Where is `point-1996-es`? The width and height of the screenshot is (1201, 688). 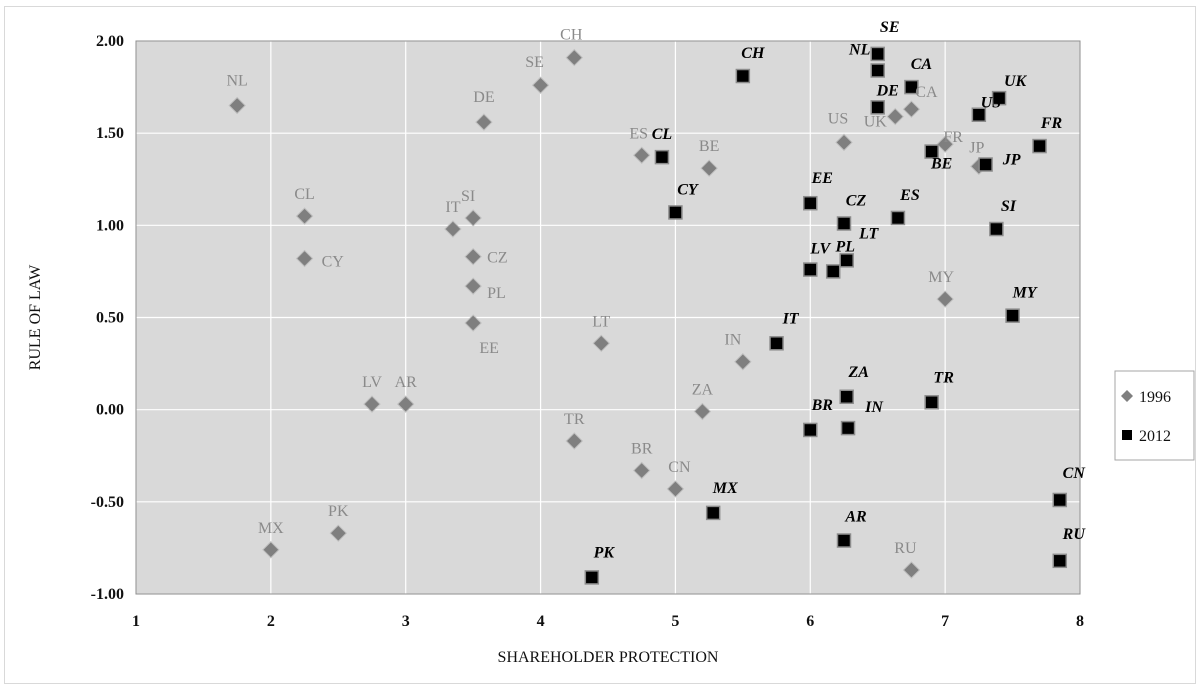
point-1996-es is located at coordinates (642, 155).